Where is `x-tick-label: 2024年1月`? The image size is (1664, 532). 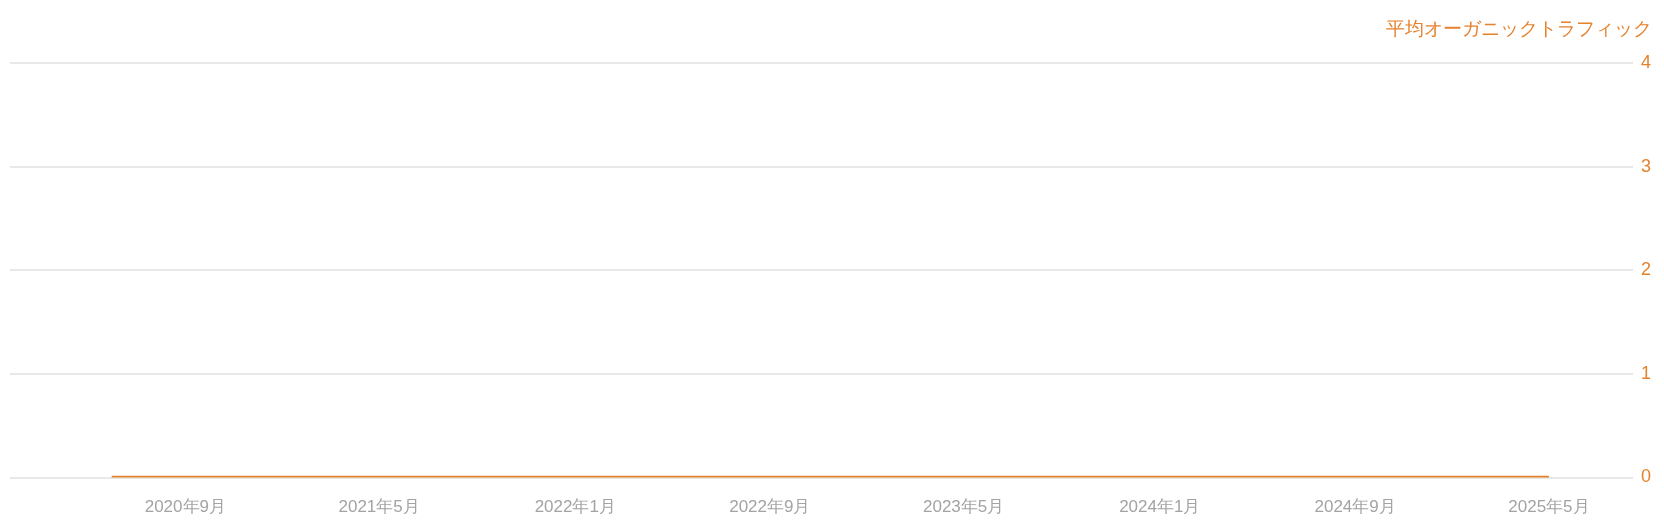
x-tick-label: 2024年1月 is located at coordinates (1160, 507).